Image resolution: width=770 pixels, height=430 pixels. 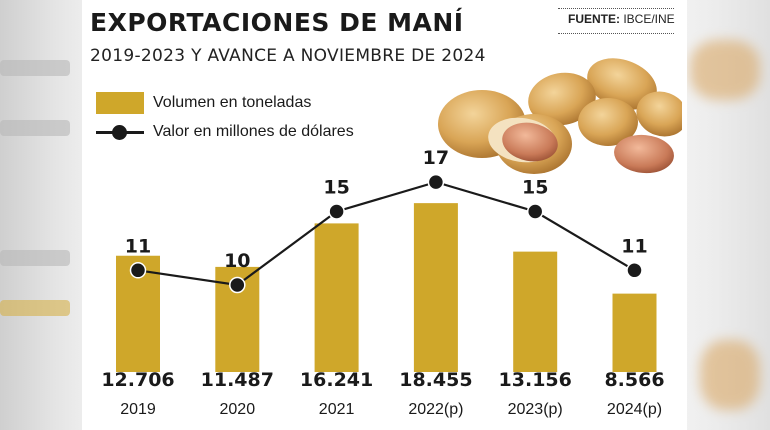 I want to click on value-label-1: 10, so click(x=237, y=261).